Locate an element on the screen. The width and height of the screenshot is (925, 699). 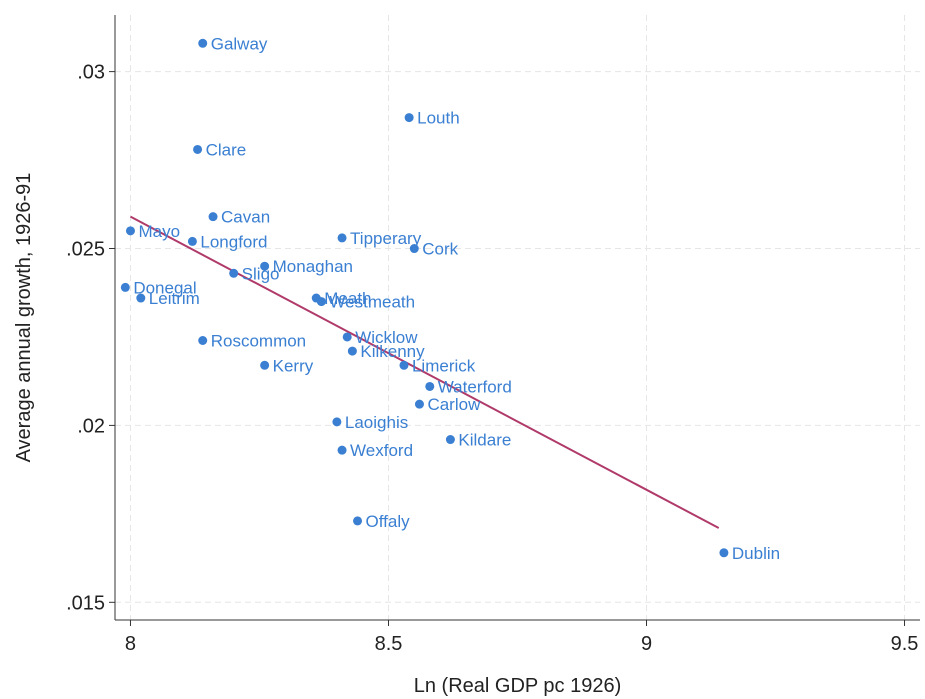
point-label: Donegal is located at coordinates (164, 287).